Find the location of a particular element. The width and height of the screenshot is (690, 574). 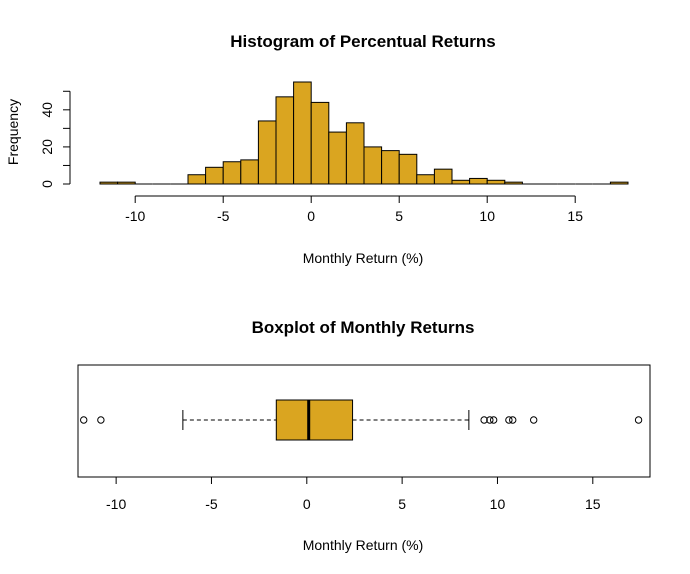

boxplot-x-tick-label: -5 is located at coordinates (211, 504).